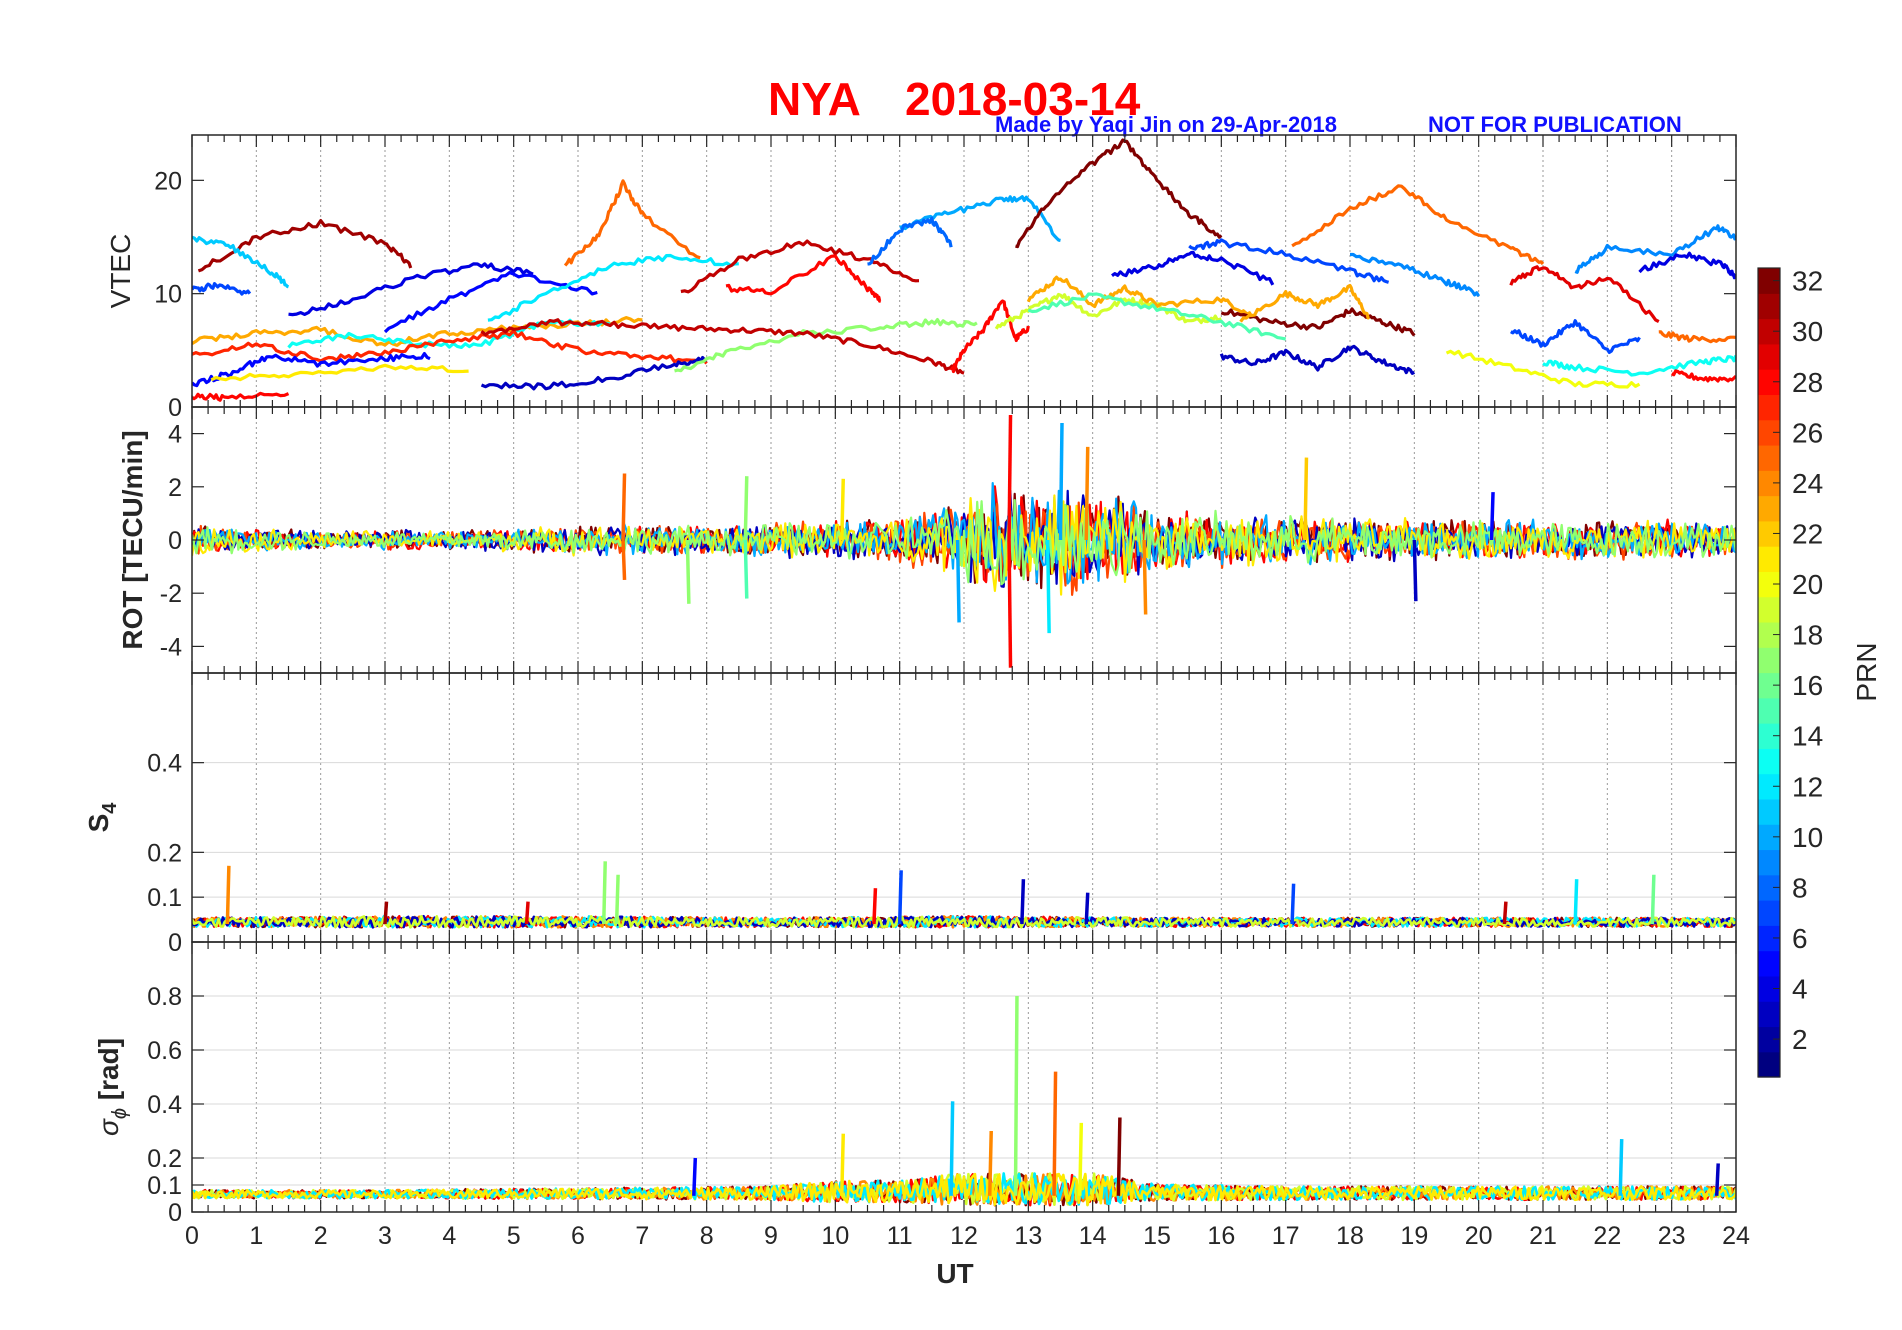  I want to click on x-tick-label: 9, so click(771, 1236).